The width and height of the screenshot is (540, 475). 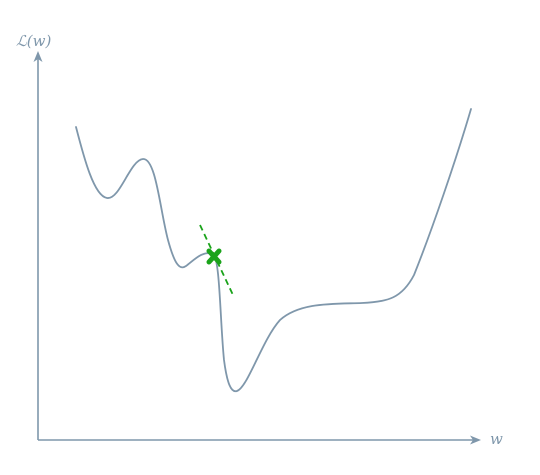 I want to click on tangent-line, so click(x=216, y=260).